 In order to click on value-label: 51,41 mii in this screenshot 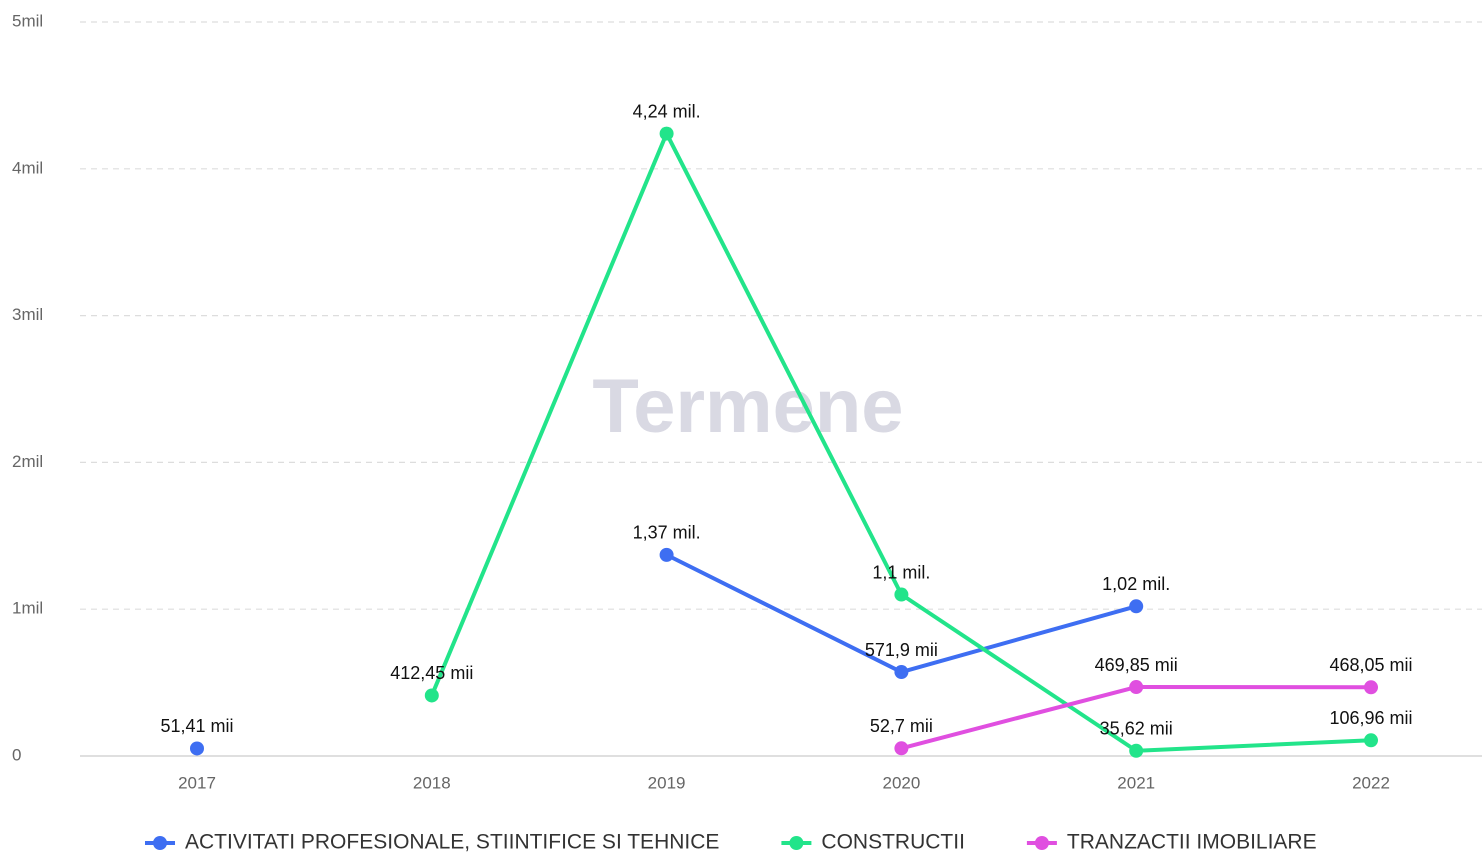, I will do `click(196, 726)`.